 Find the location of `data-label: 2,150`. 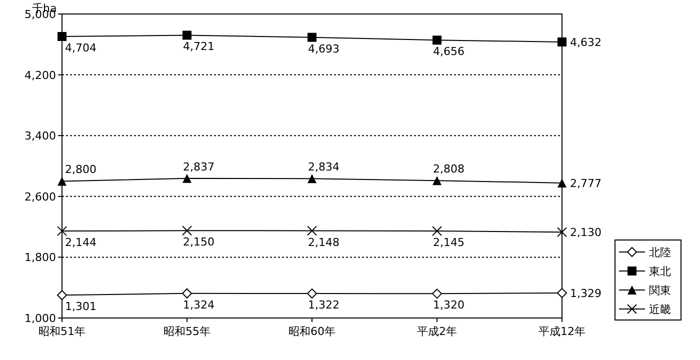

data-label: 2,150 is located at coordinates (198, 242).